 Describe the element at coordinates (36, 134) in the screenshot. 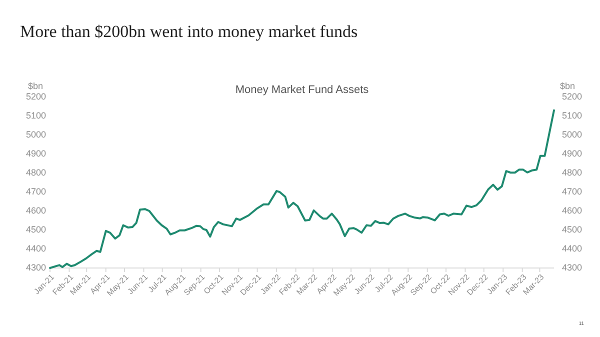

I see `y-tick-label: 5000` at that location.